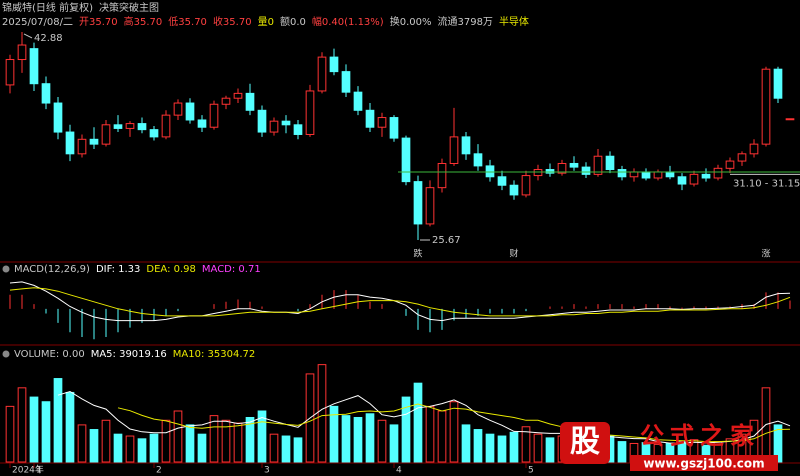  Describe the element at coordinates (446, 240) in the screenshot. I see `low-label: 25.67` at that location.